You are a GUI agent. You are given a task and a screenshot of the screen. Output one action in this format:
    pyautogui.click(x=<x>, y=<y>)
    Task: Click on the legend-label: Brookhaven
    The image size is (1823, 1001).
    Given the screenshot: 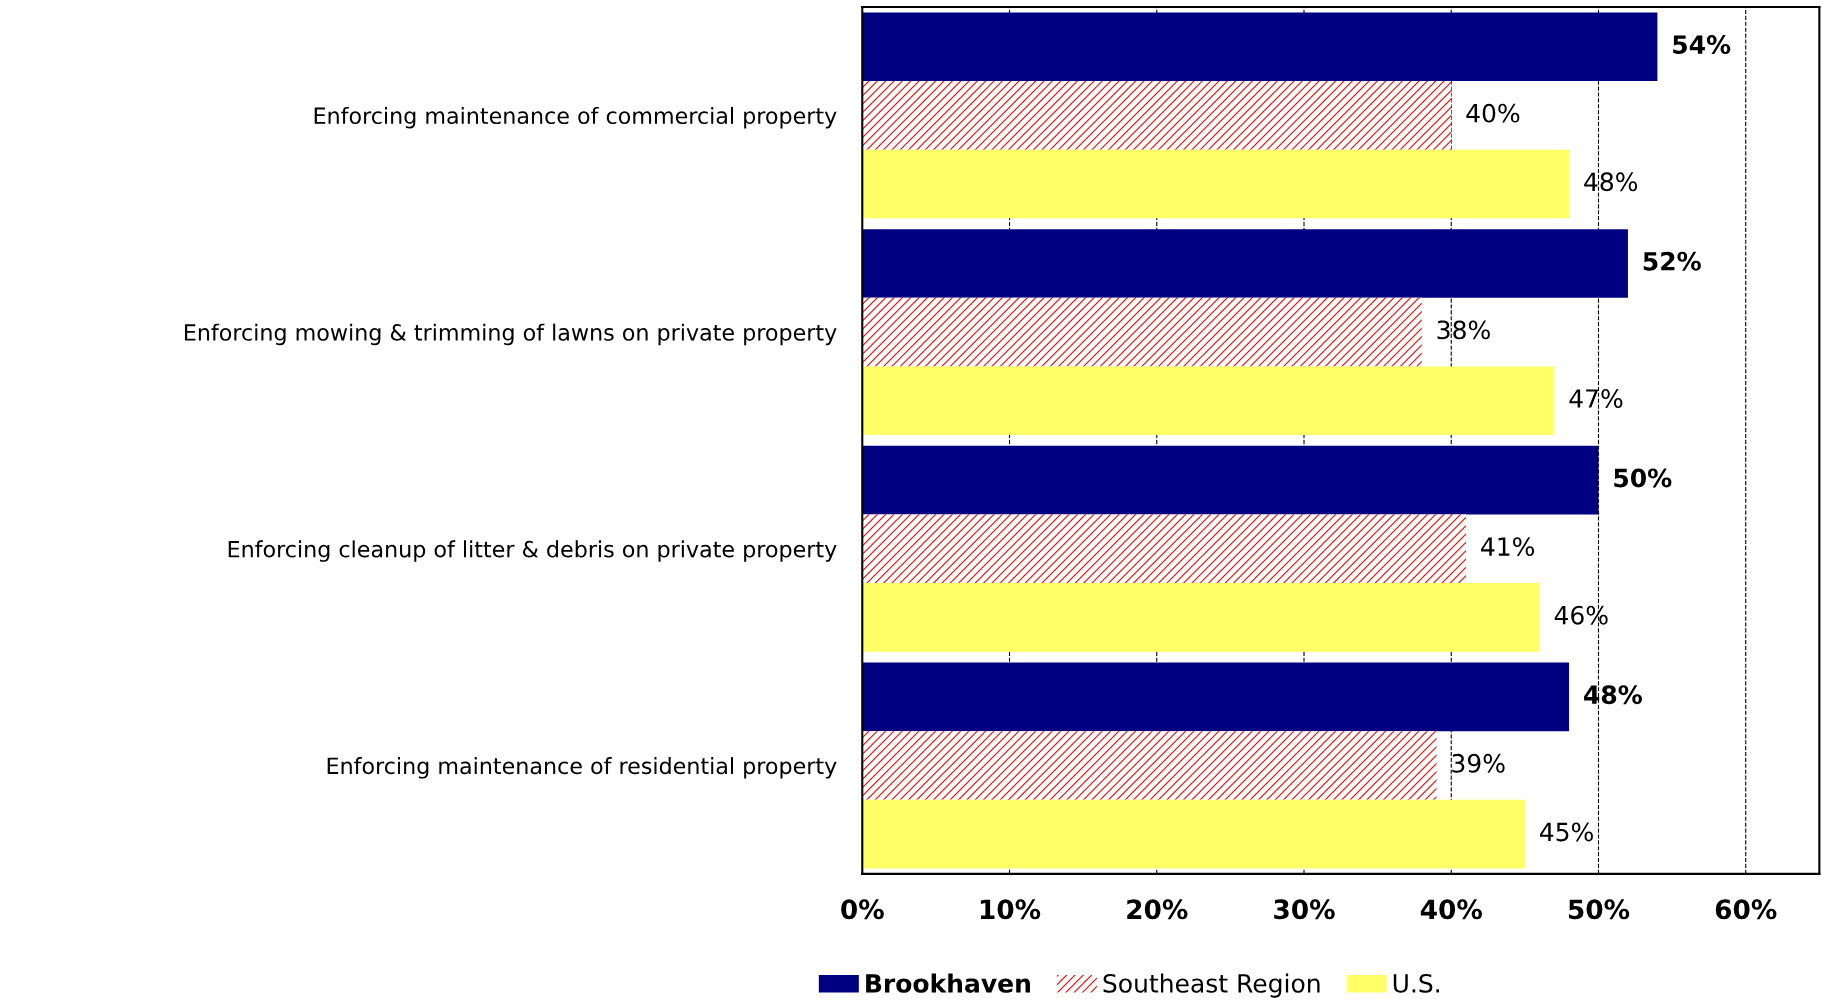 What is the action you would take?
    pyautogui.click(x=948, y=983)
    